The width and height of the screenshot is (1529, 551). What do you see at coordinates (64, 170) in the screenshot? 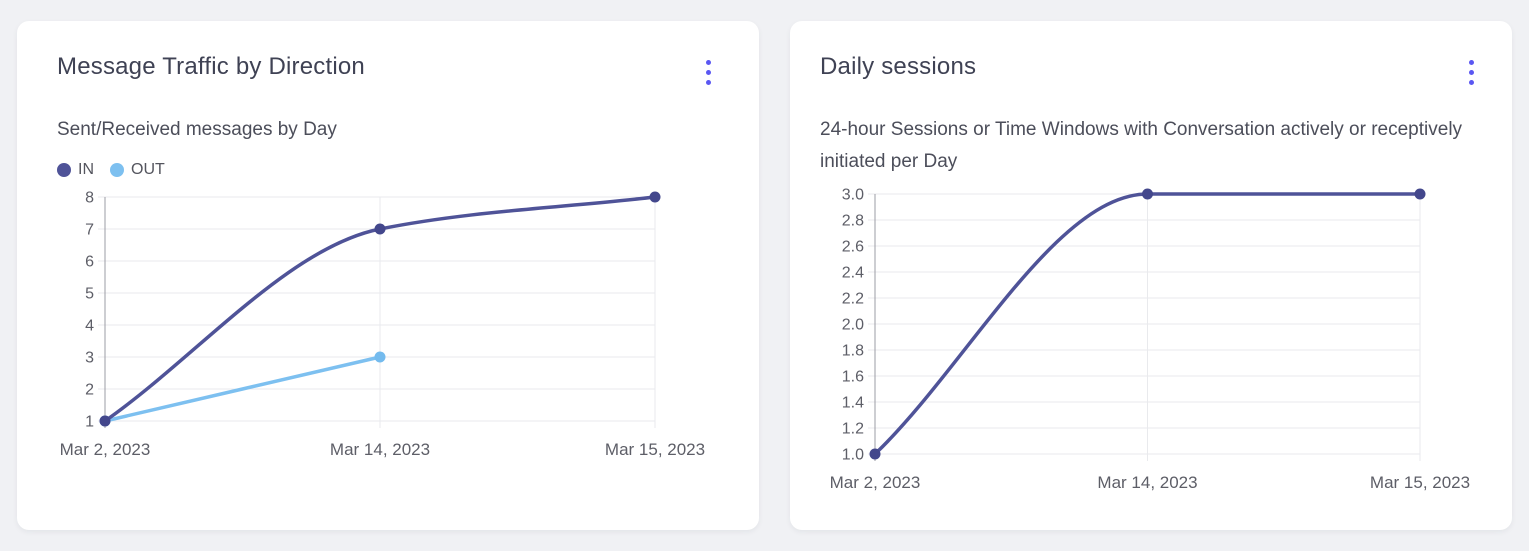
I see `in-series-color-dot` at bounding box center [64, 170].